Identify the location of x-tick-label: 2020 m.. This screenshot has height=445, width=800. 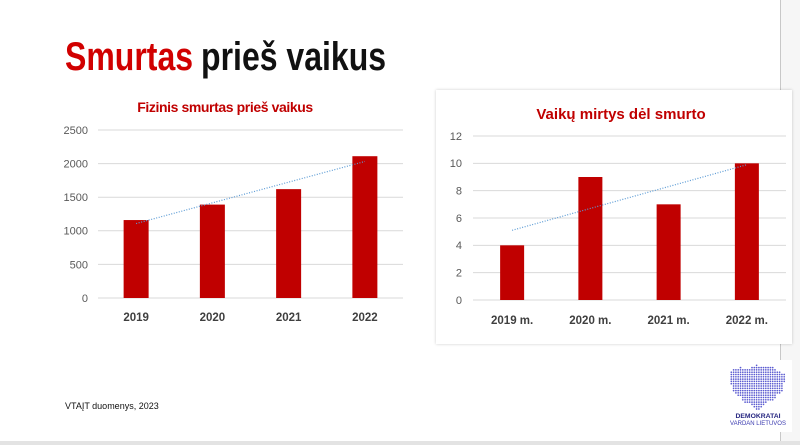
(590, 321).